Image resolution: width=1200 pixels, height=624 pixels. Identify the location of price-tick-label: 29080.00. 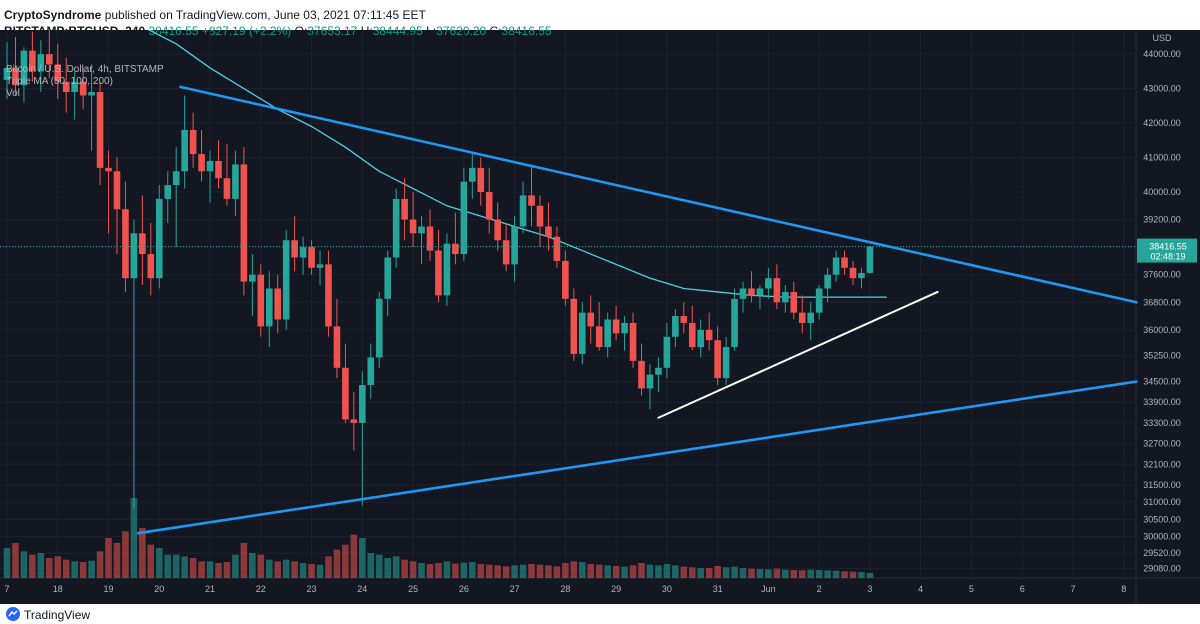
(1162, 568).